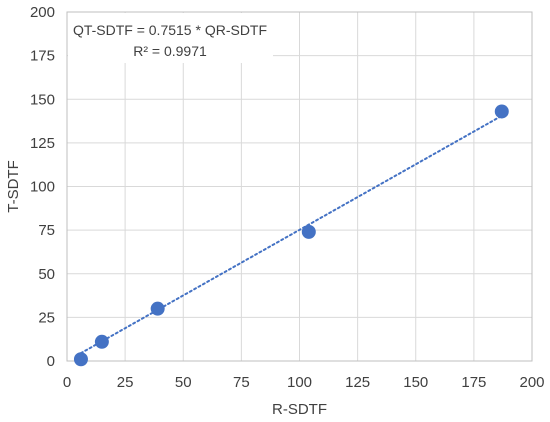 The width and height of the screenshot is (550, 422). I want to click on x-tick-label: 75, so click(241, 382).